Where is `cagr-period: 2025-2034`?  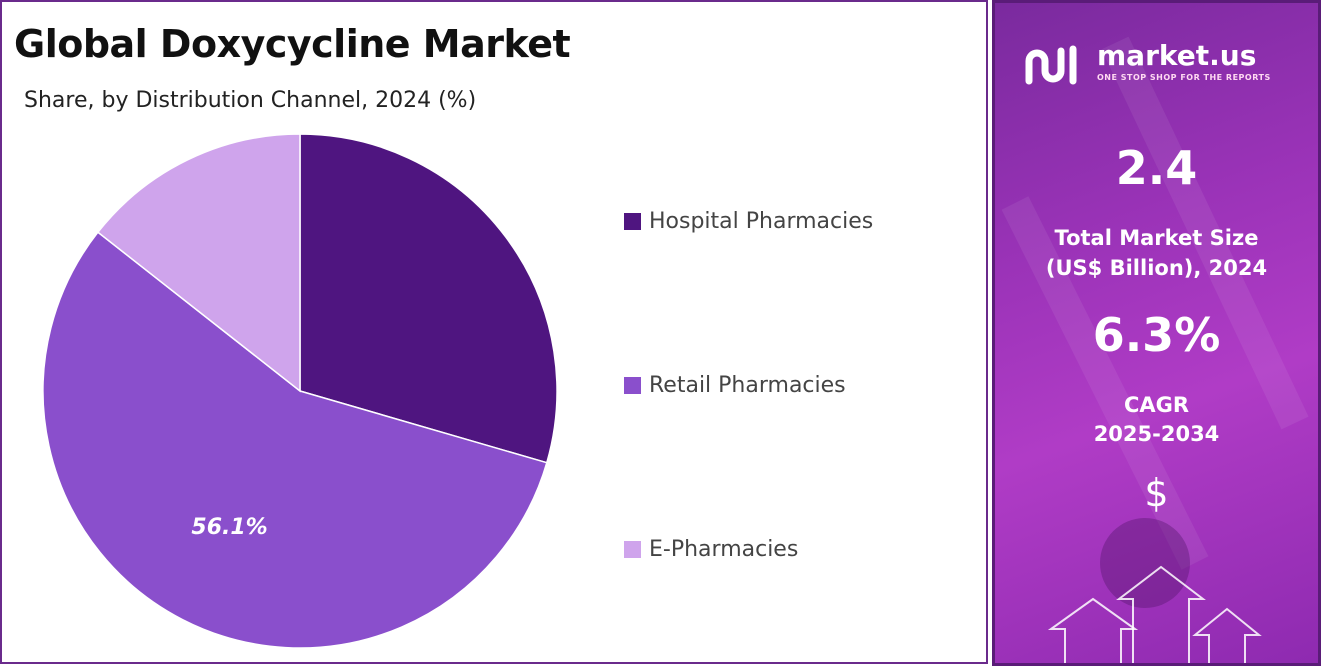
cagr-period: 2025-2034 is located at coordinates (1156, 434).